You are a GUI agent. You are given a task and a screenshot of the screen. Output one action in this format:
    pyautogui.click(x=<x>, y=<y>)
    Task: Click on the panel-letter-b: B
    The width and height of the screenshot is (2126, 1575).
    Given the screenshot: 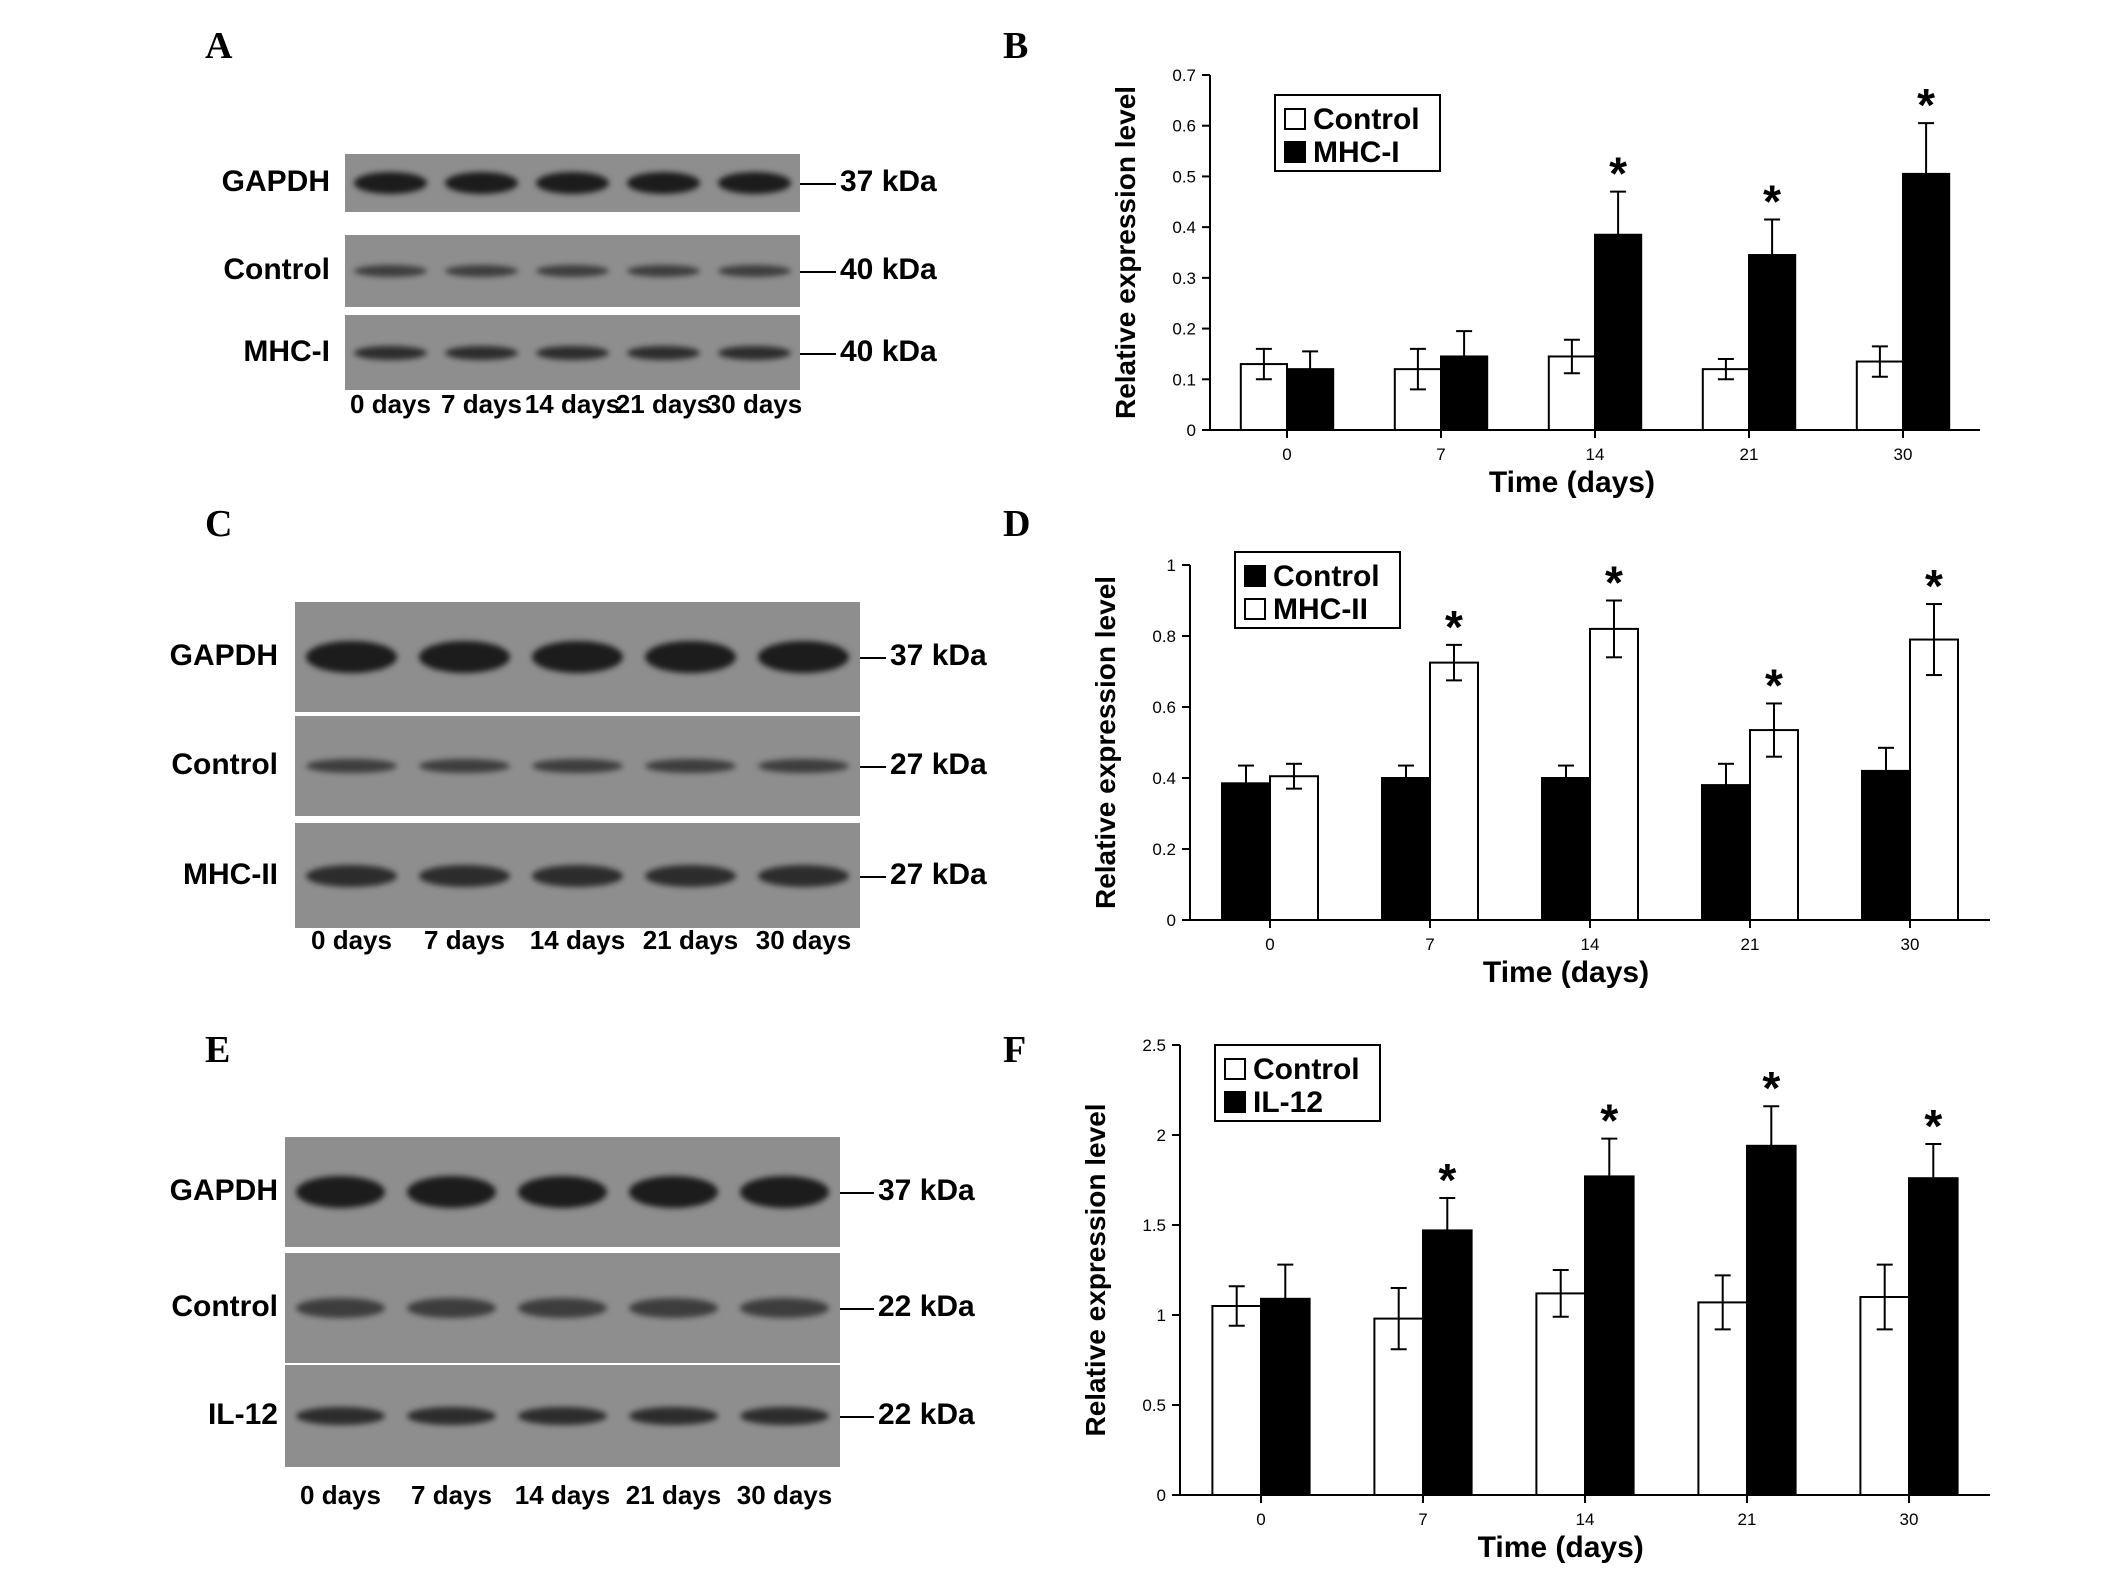 What is the action you would take?
    pyautogui.click(x=1016, y=46)
    